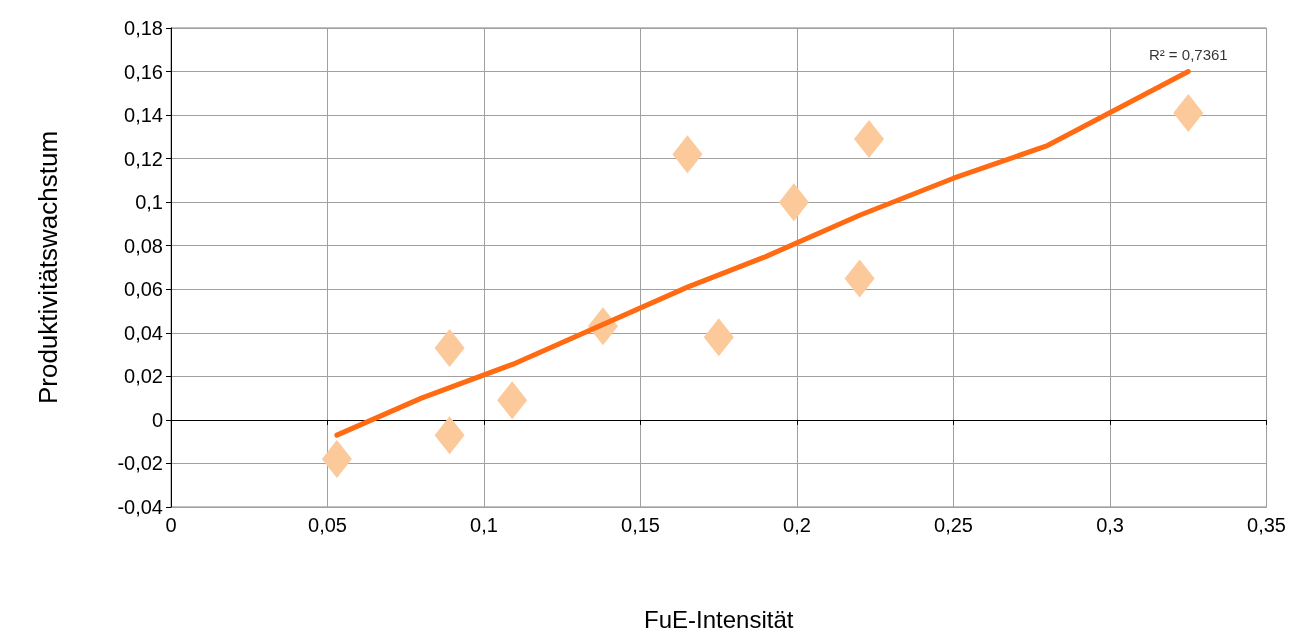 Image resolution: width=1297 pixels, height=644 pixels. What do you see at coordinates (143, 245) in the screenshot?
I see `y-tick-label: 0,08` at bounding box center [143, 245].